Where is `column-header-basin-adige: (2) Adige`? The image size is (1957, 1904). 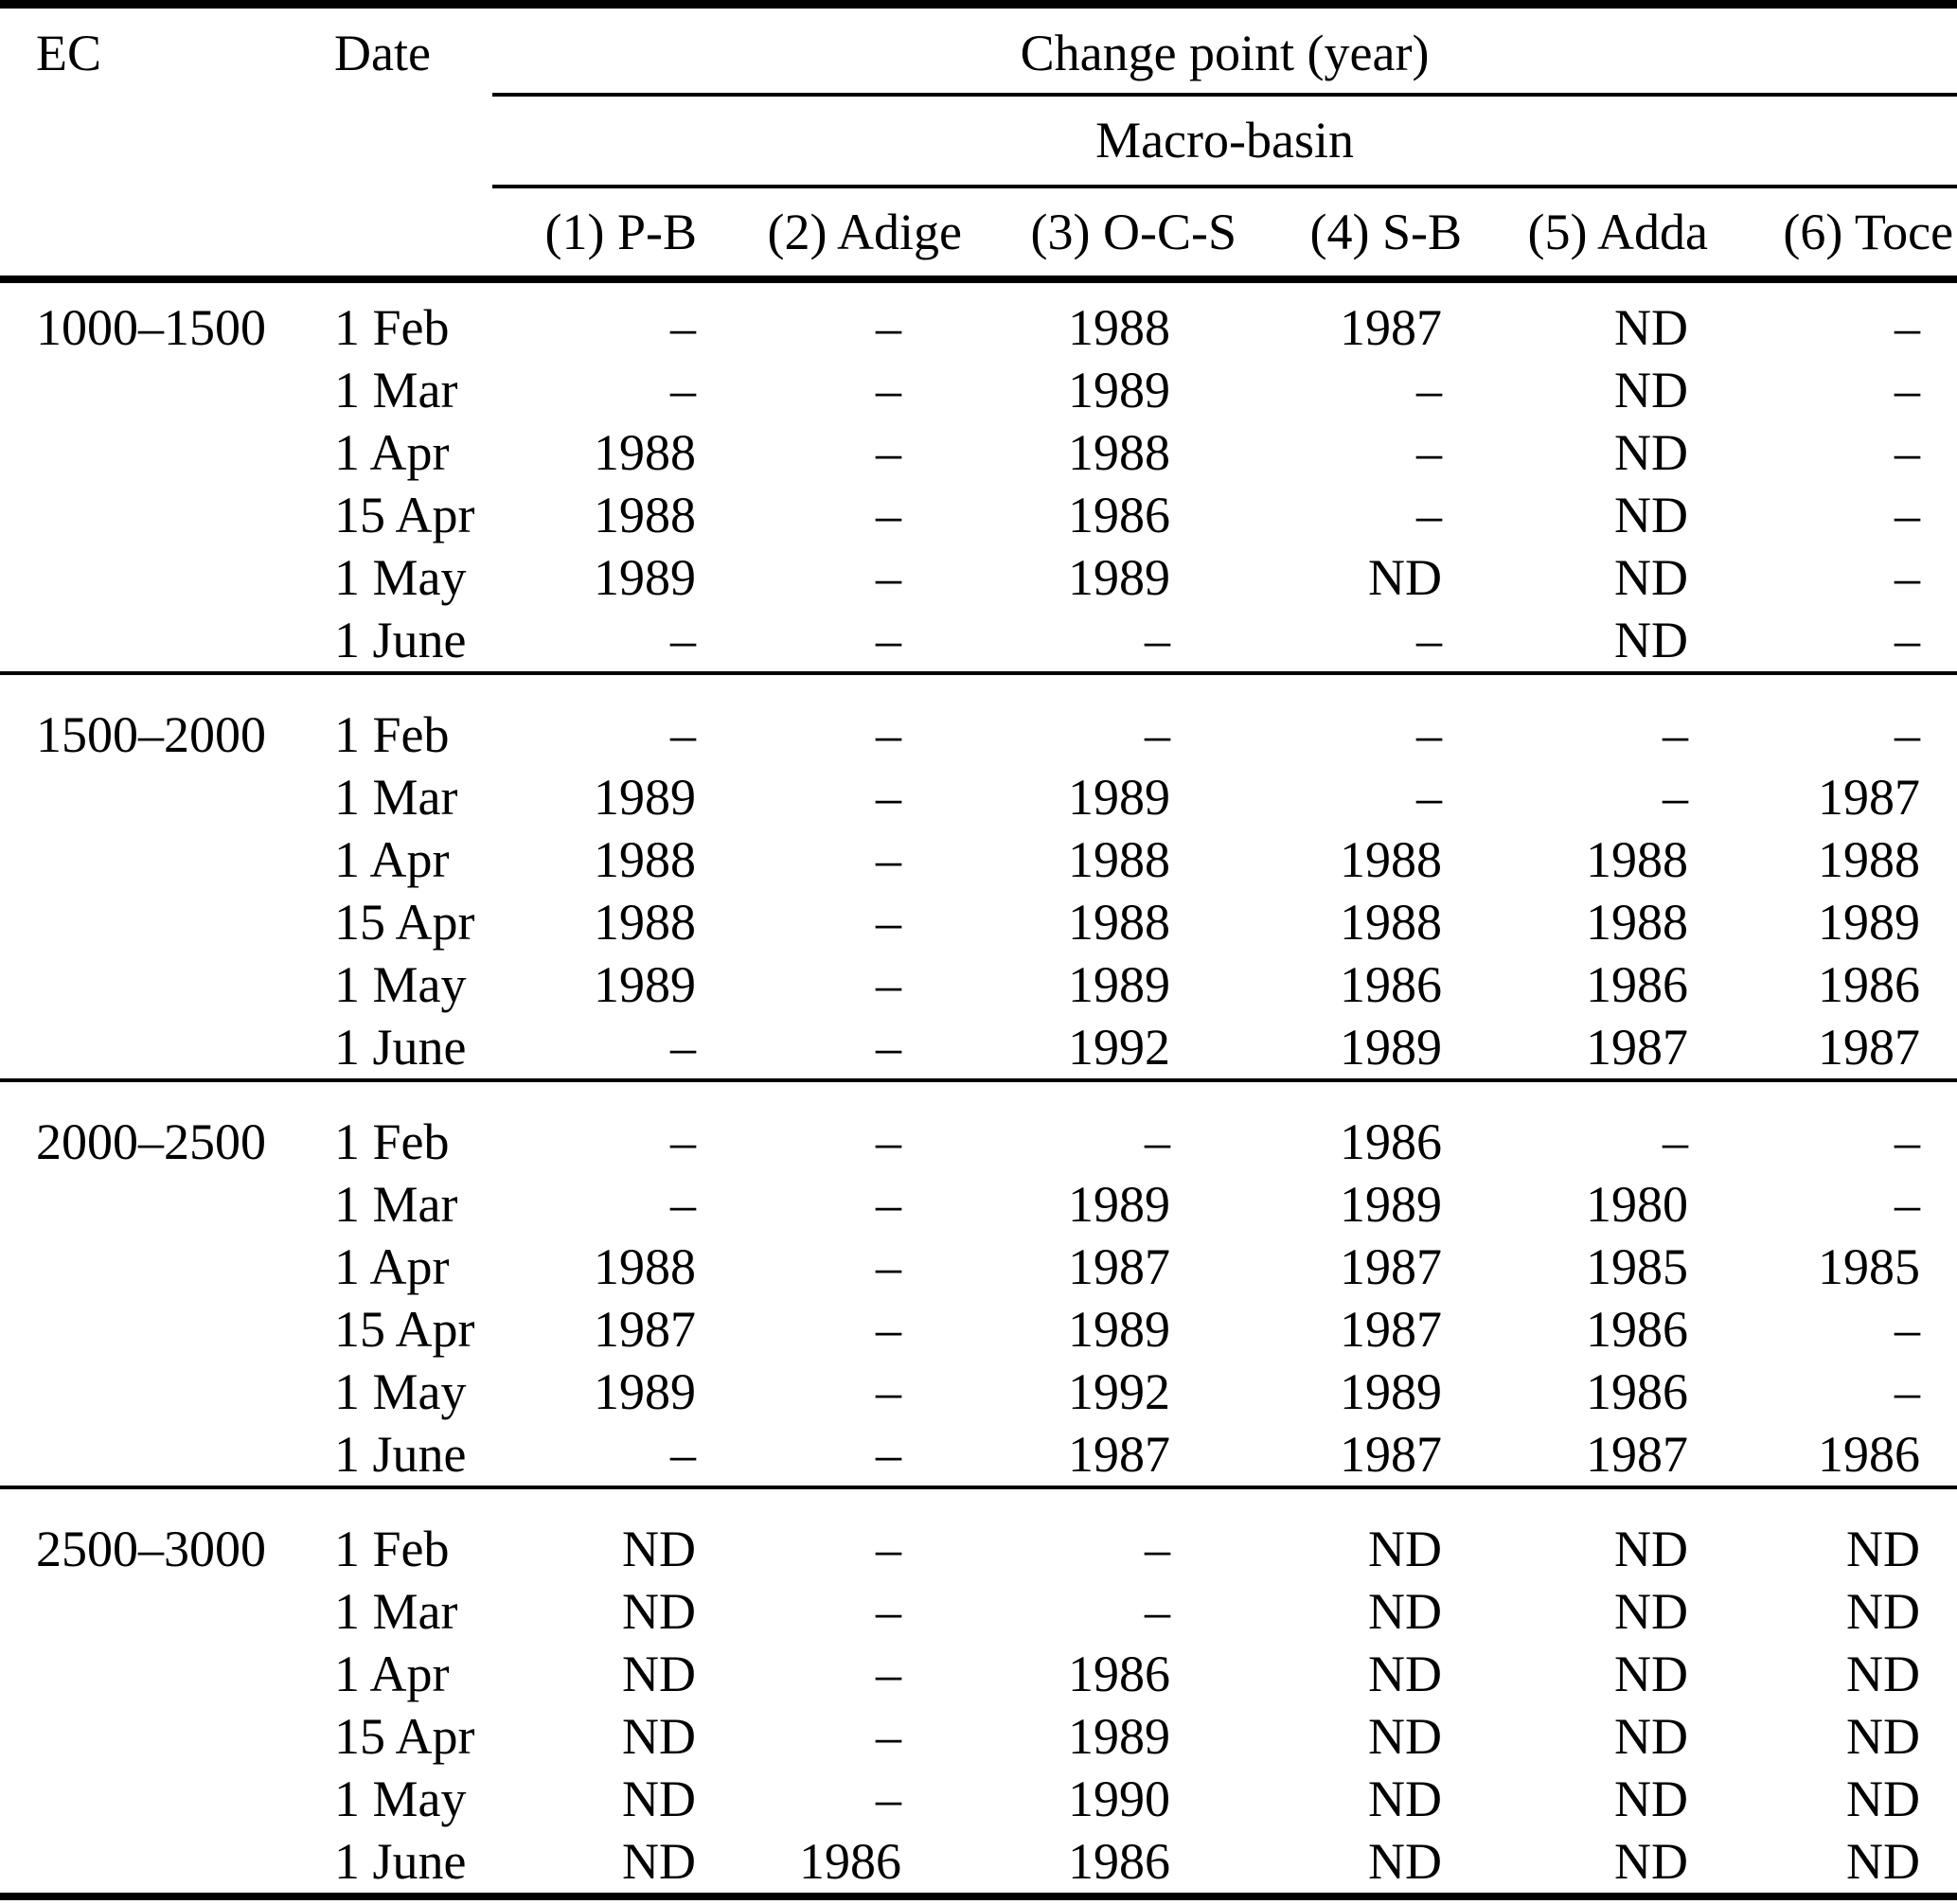 column-header-basin-adige: (2) Adige is located at coordinates (833, 234).